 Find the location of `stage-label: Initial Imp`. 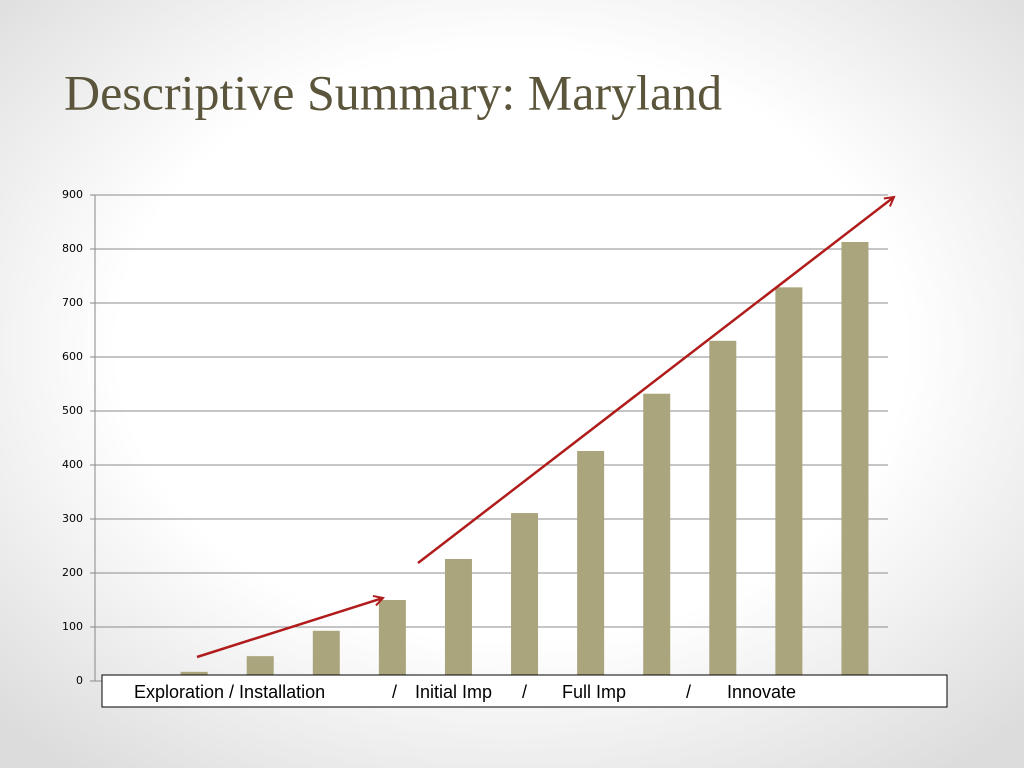

stage-label: Initial Imp is located at coordinates (453, 692).